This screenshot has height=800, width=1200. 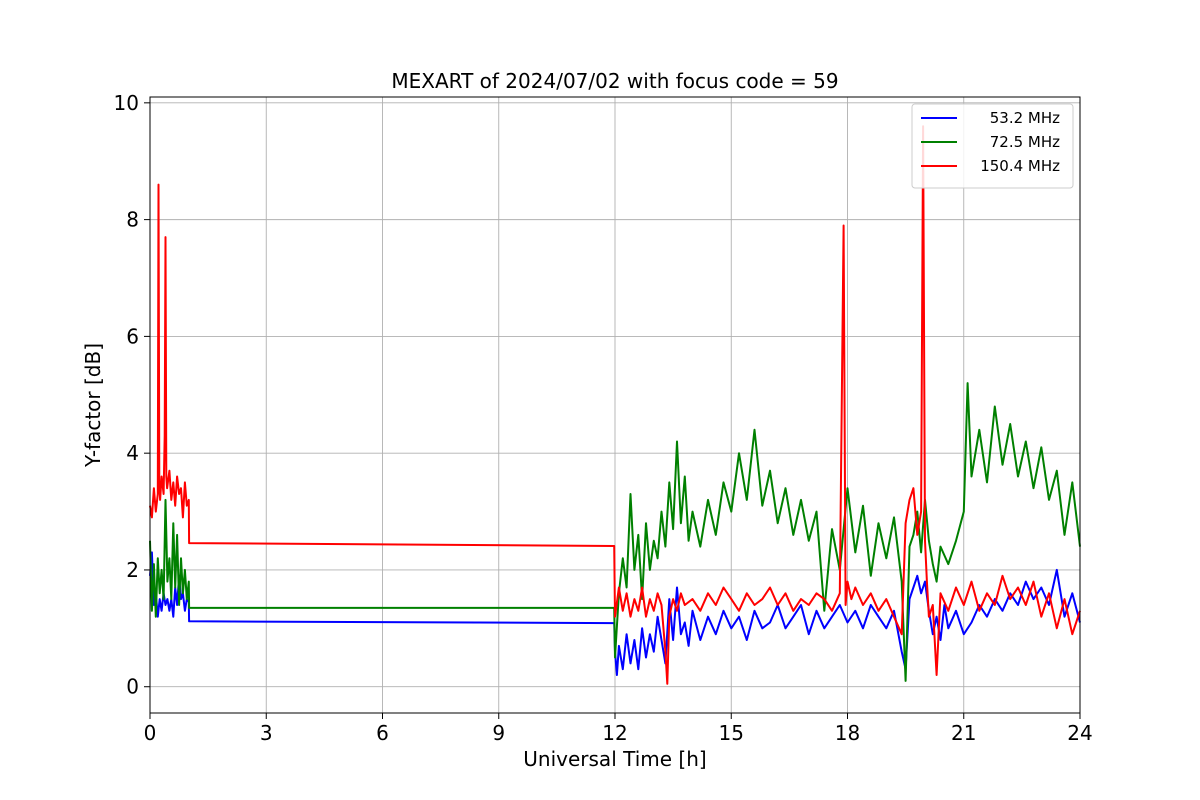 I want to click on x-tick-label: 21, so click(x=963, y=733).